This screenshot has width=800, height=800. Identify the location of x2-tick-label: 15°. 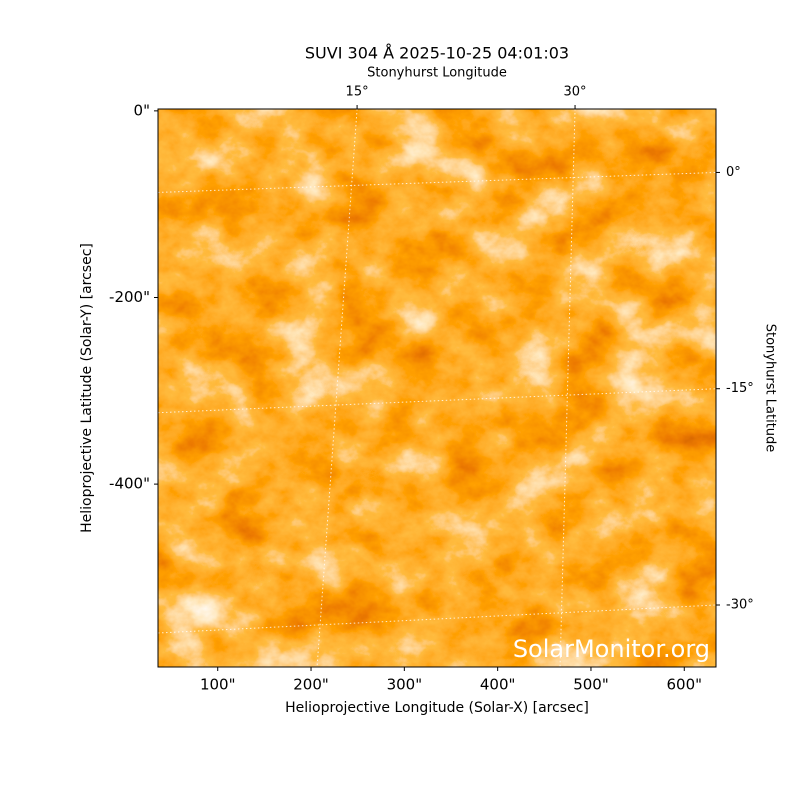
(357, 92).